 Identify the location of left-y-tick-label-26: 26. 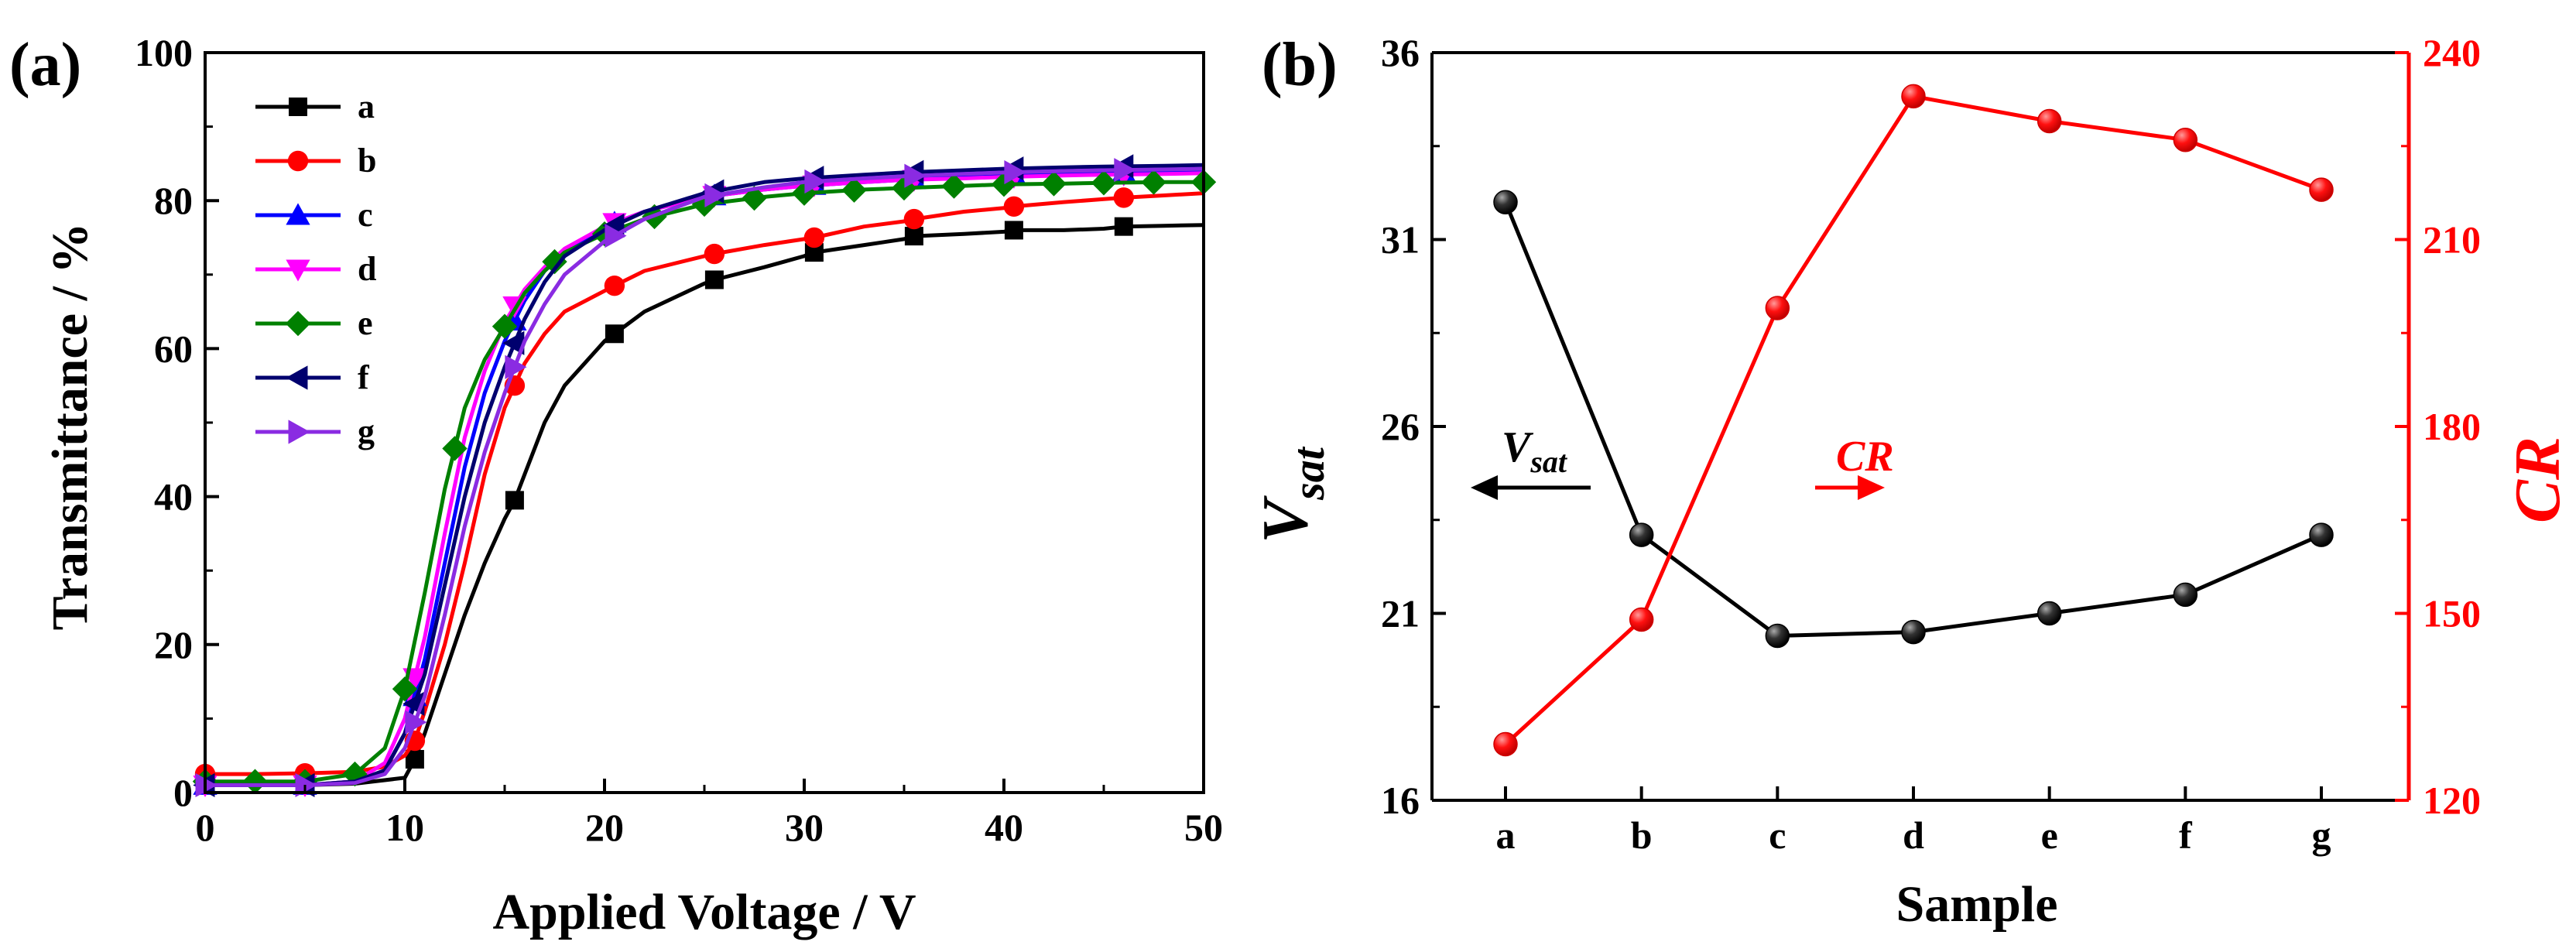
(1400, 426).